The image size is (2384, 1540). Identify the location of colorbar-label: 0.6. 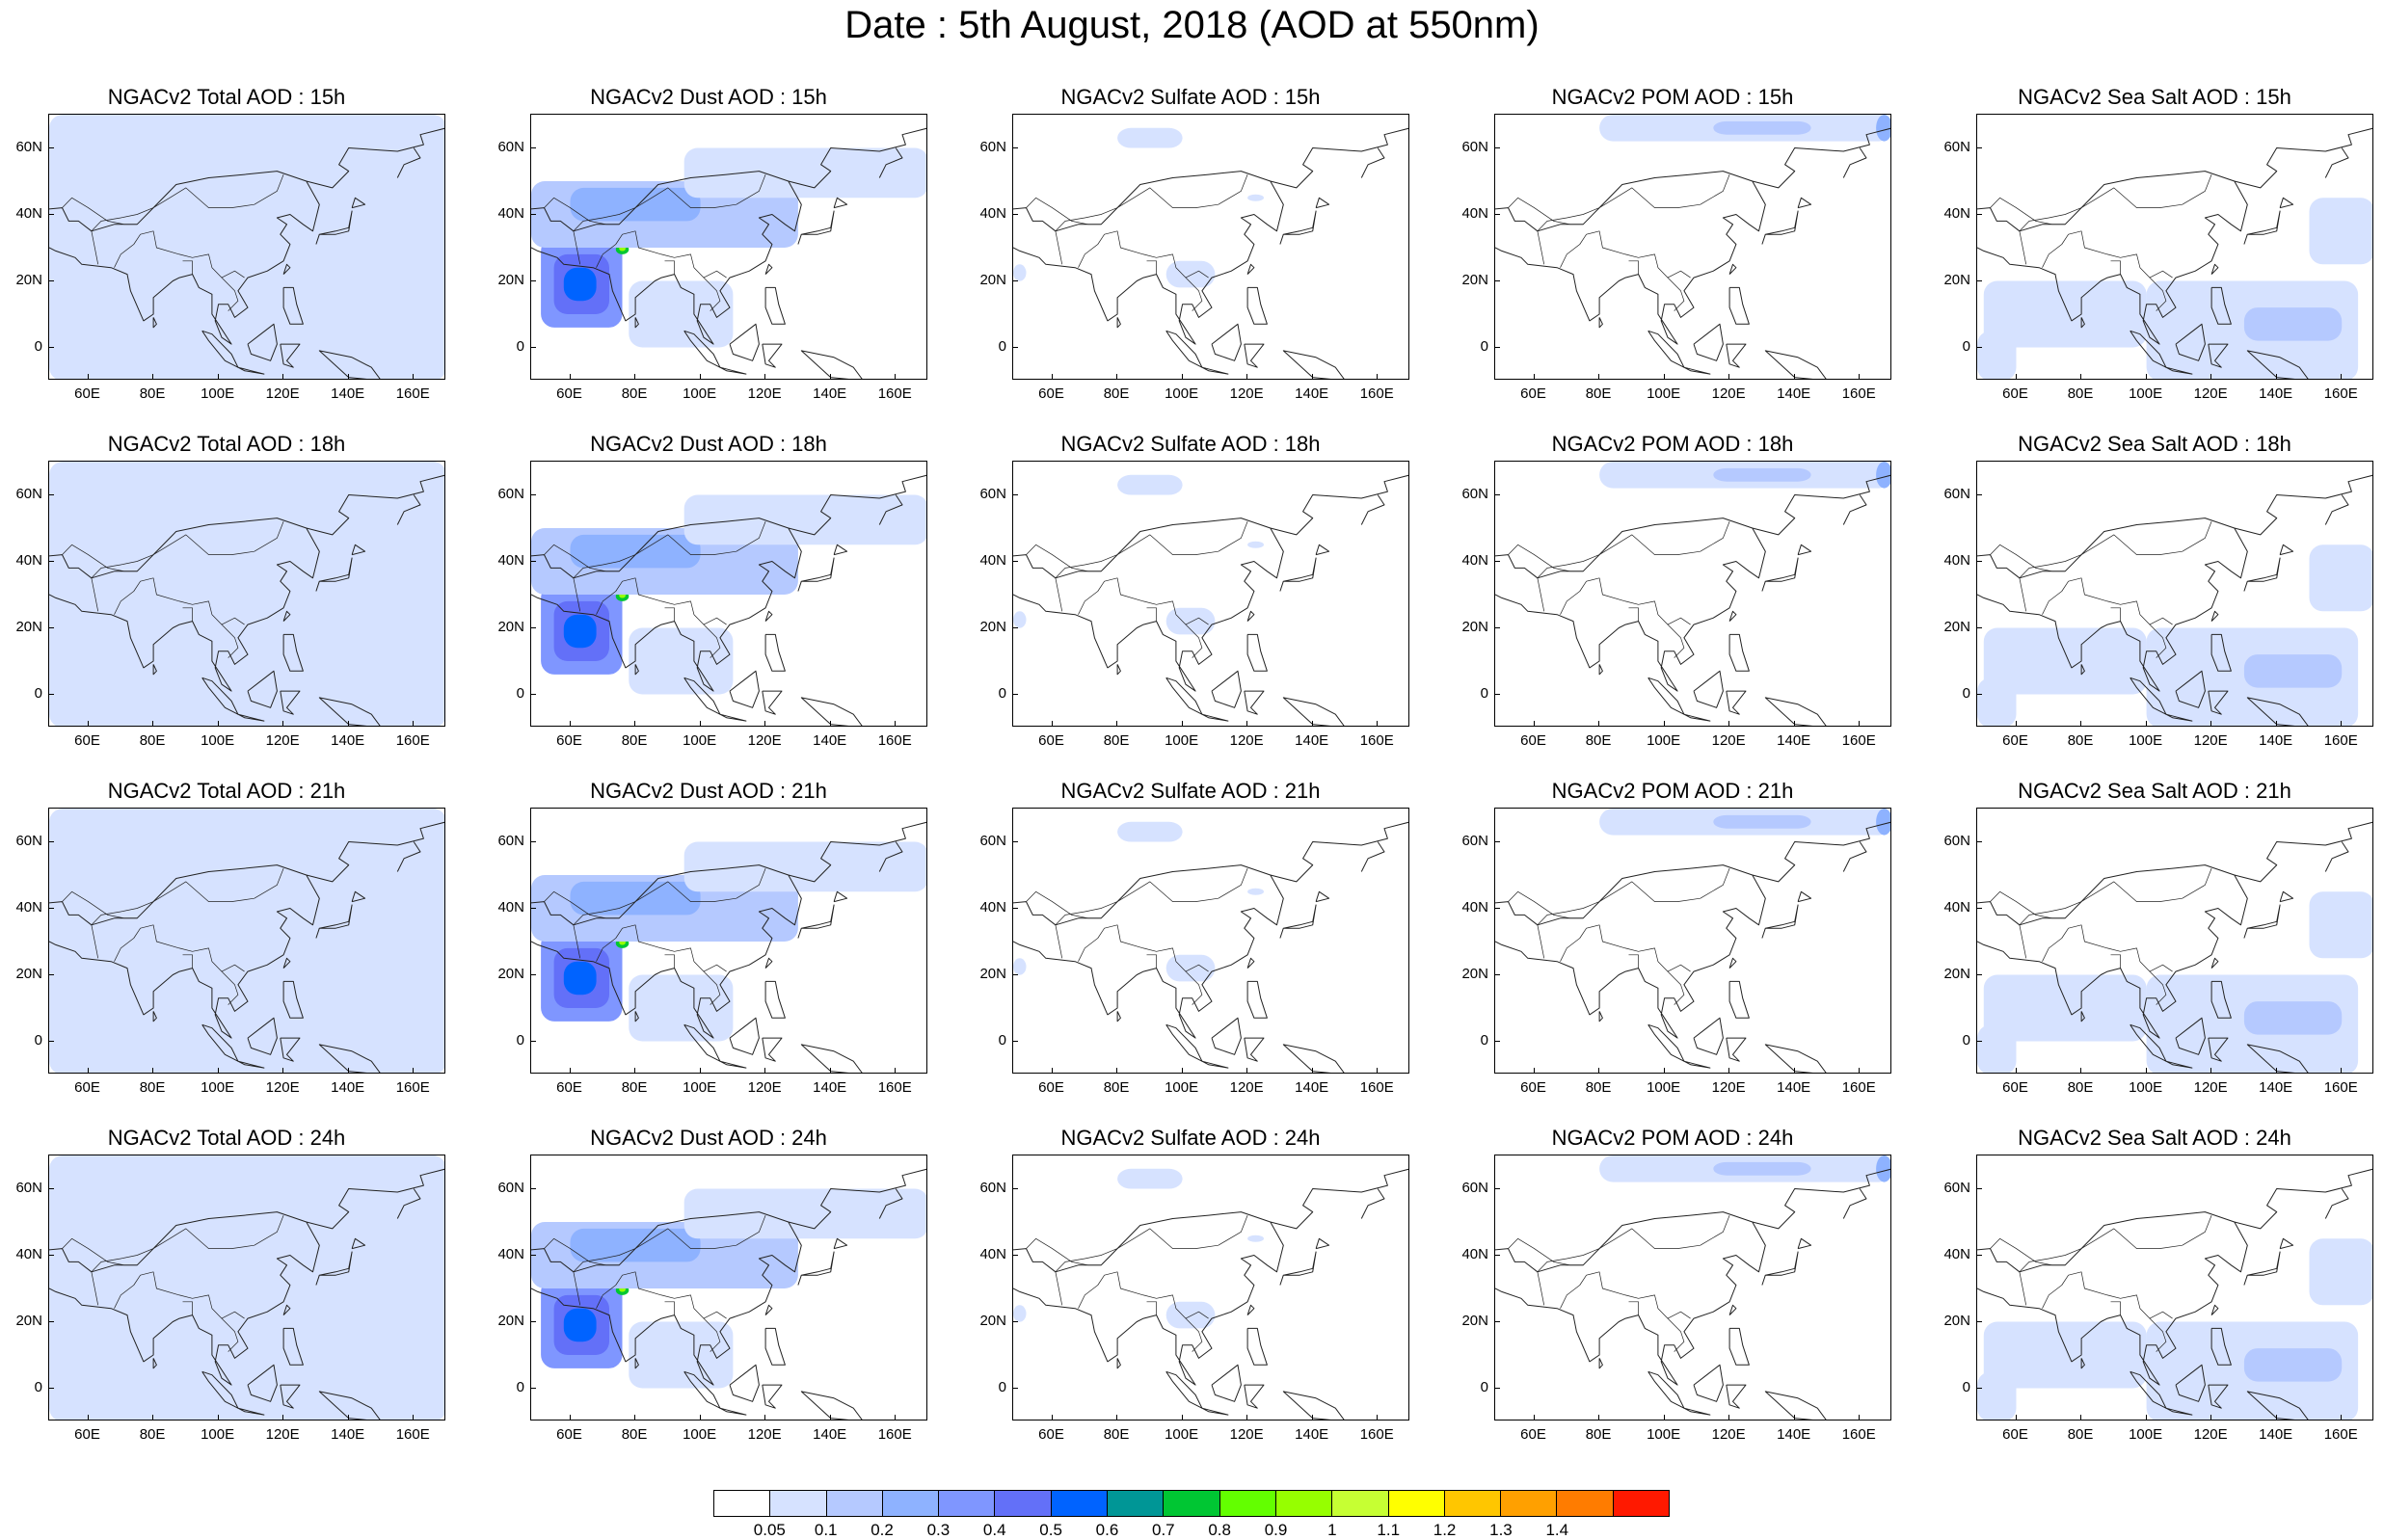
(1107, 1530).